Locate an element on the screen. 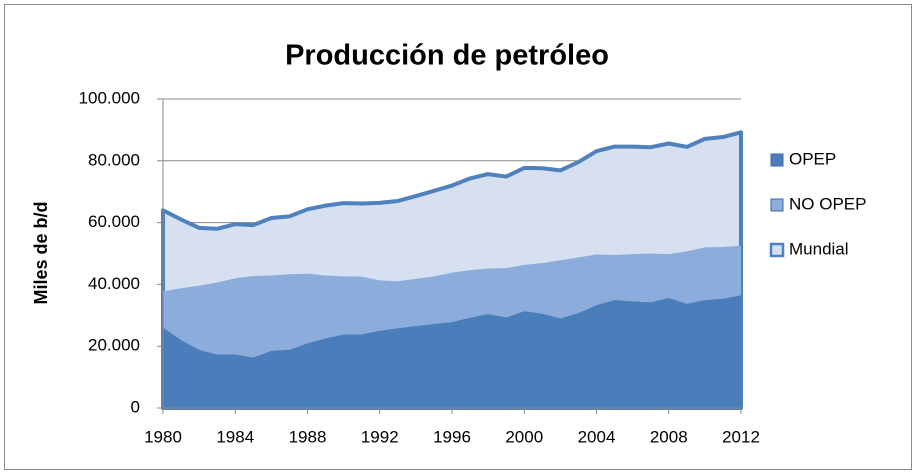 The width and height of the screenshot is (917, 475). x-tick-label: 1996 is located at coordinates (452, 436).